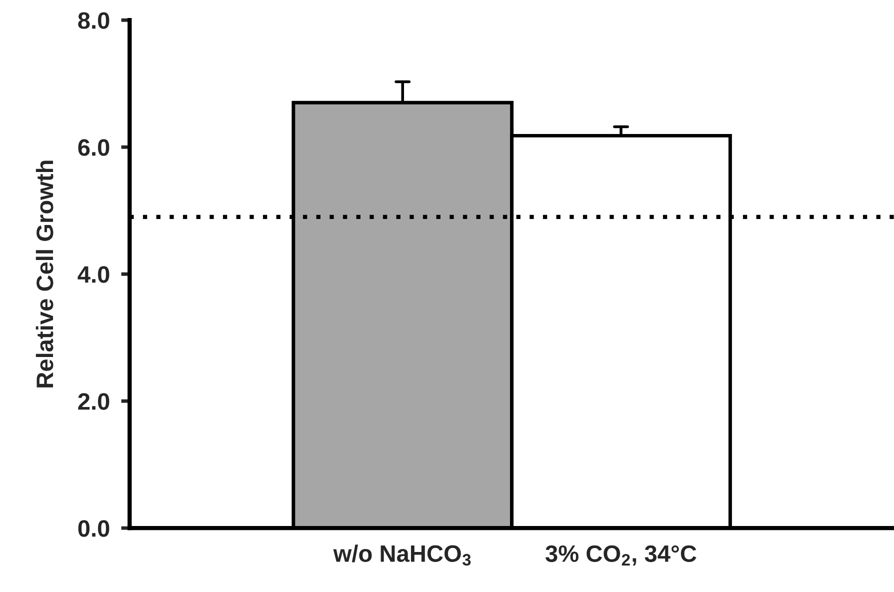 The height and width of the screenshot is (592, 894). Describe the element at coordinates (94, 401) in the screenshot. I see `y-tick-label: 2.0` at that location.